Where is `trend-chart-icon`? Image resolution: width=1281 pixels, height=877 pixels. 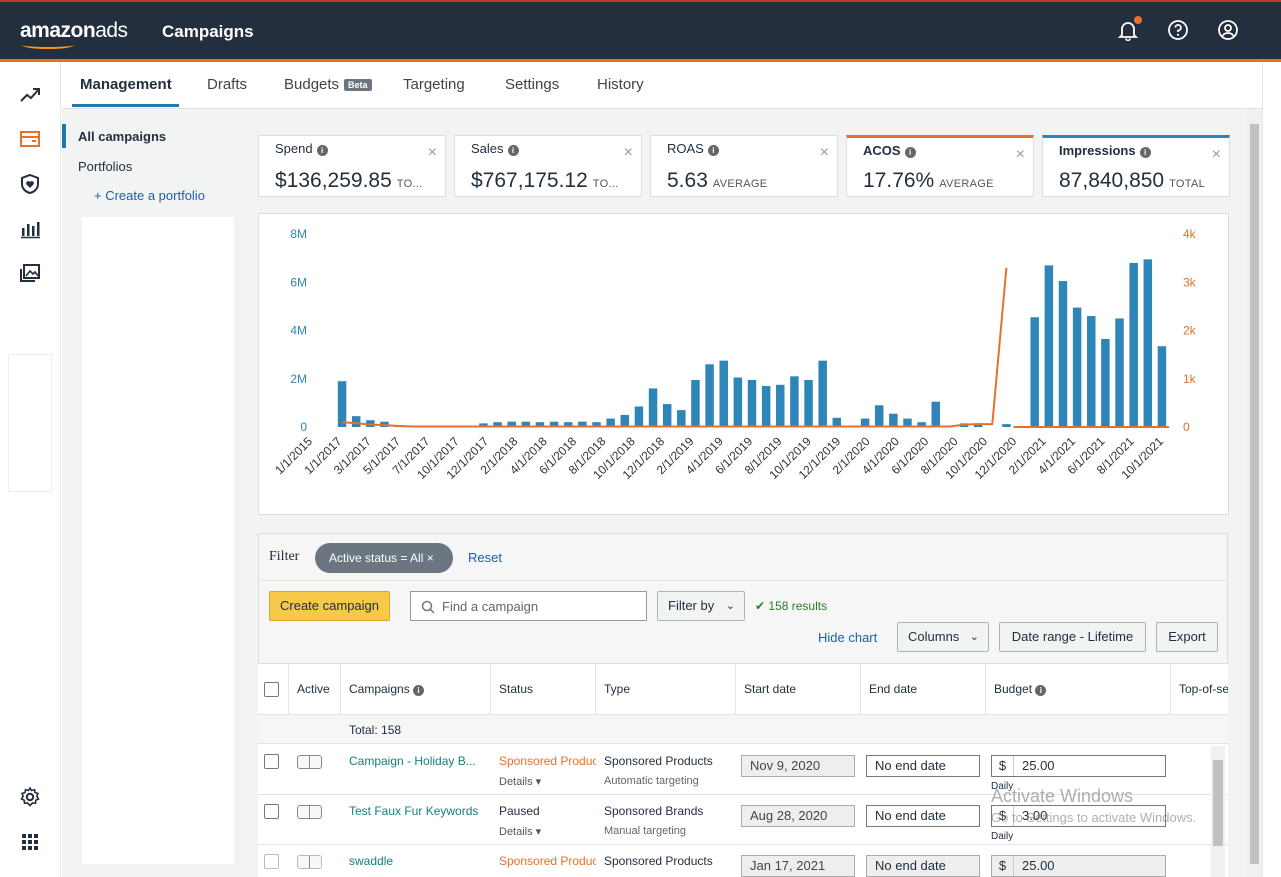 trend-chart-icon is located at coordinates (30, 95).